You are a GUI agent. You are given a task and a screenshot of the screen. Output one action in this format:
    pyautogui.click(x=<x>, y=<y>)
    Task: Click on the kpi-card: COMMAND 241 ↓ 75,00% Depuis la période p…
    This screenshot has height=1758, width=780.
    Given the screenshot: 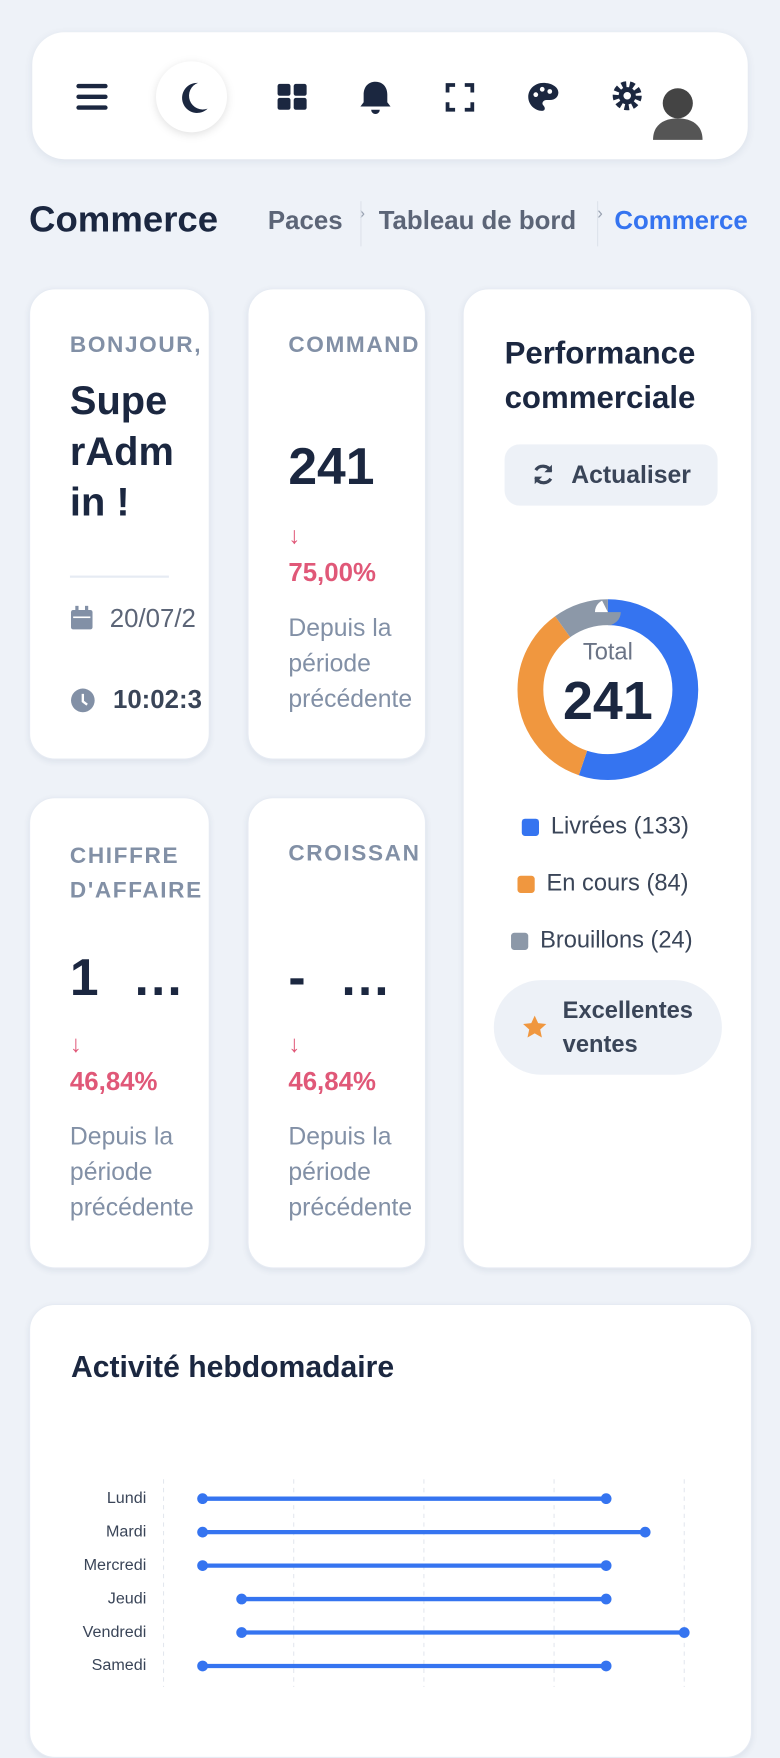 What is the action you would take?
    pyautogui.click(x=337, y=524)
    